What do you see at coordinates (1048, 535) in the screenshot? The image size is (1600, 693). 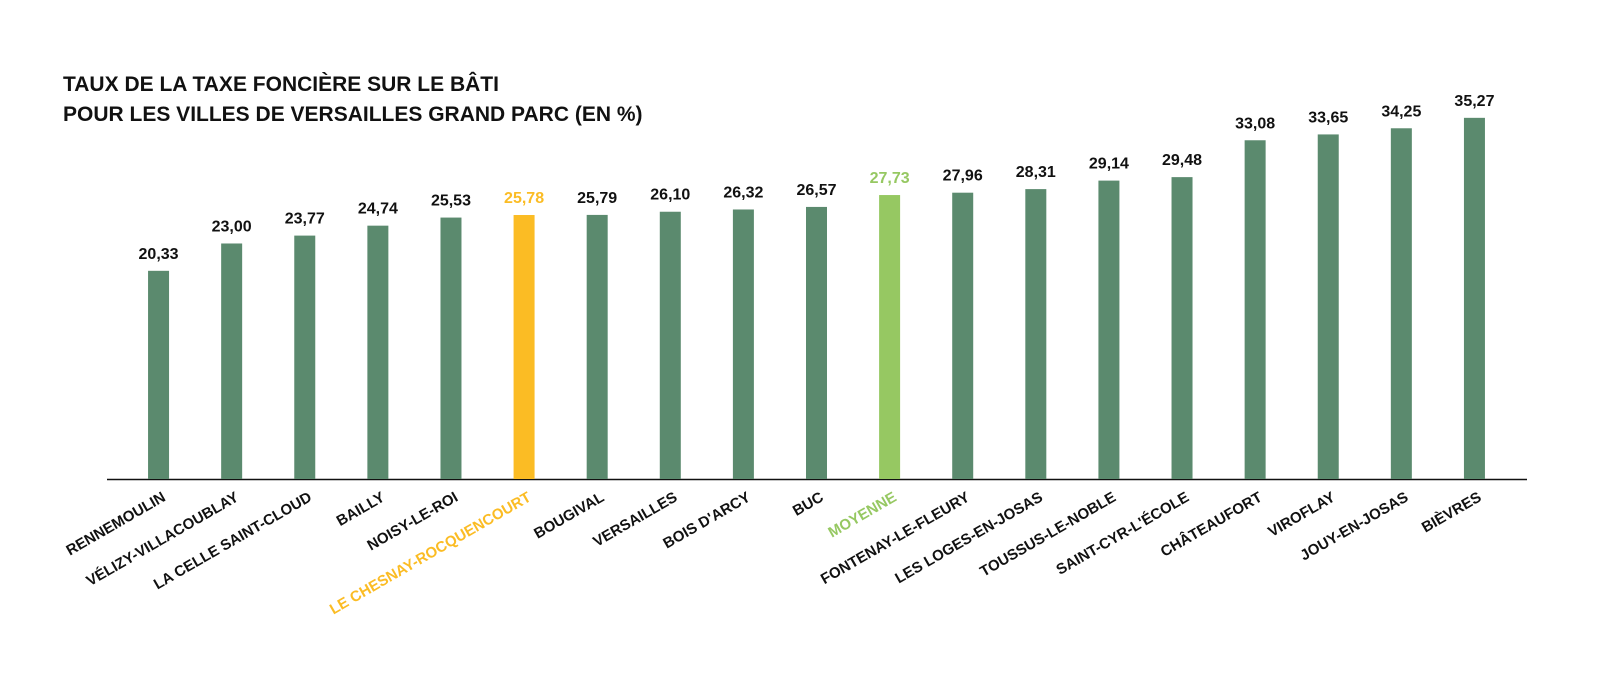 I see `x-tick-label: TOUSSUS-LE-NOBLE` at bounding box center [1048, 535].